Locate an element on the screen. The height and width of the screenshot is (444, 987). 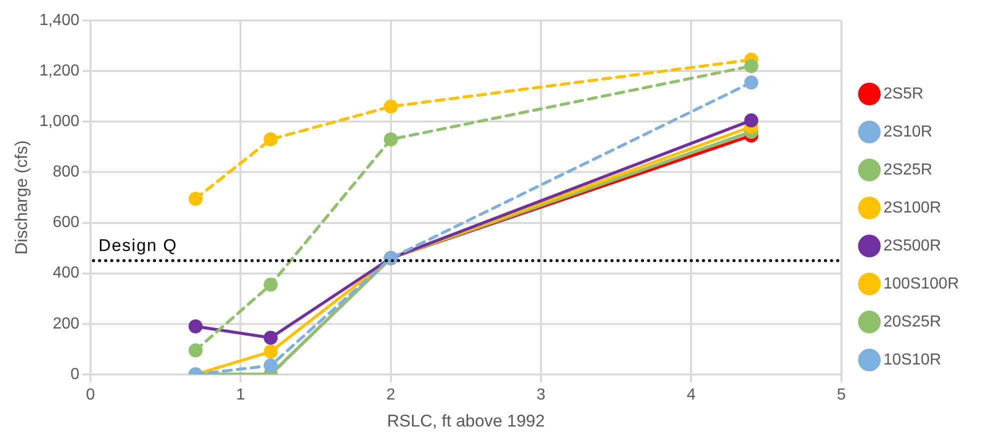
y-axis-title: Discharge (cfs) is located at coordinates (21, 197).